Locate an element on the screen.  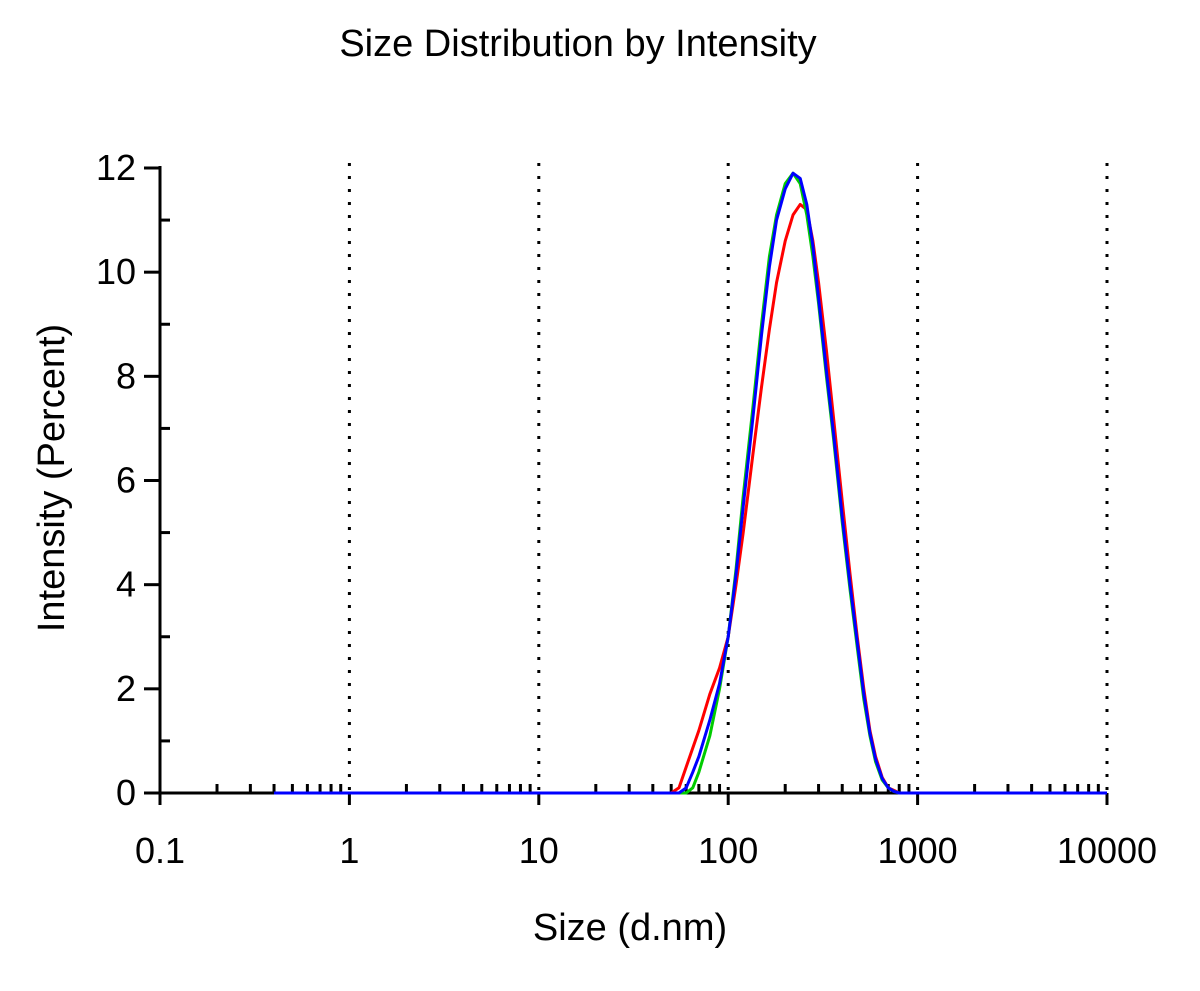
y-tick-label: 10 is located at coordinates (116, 271).